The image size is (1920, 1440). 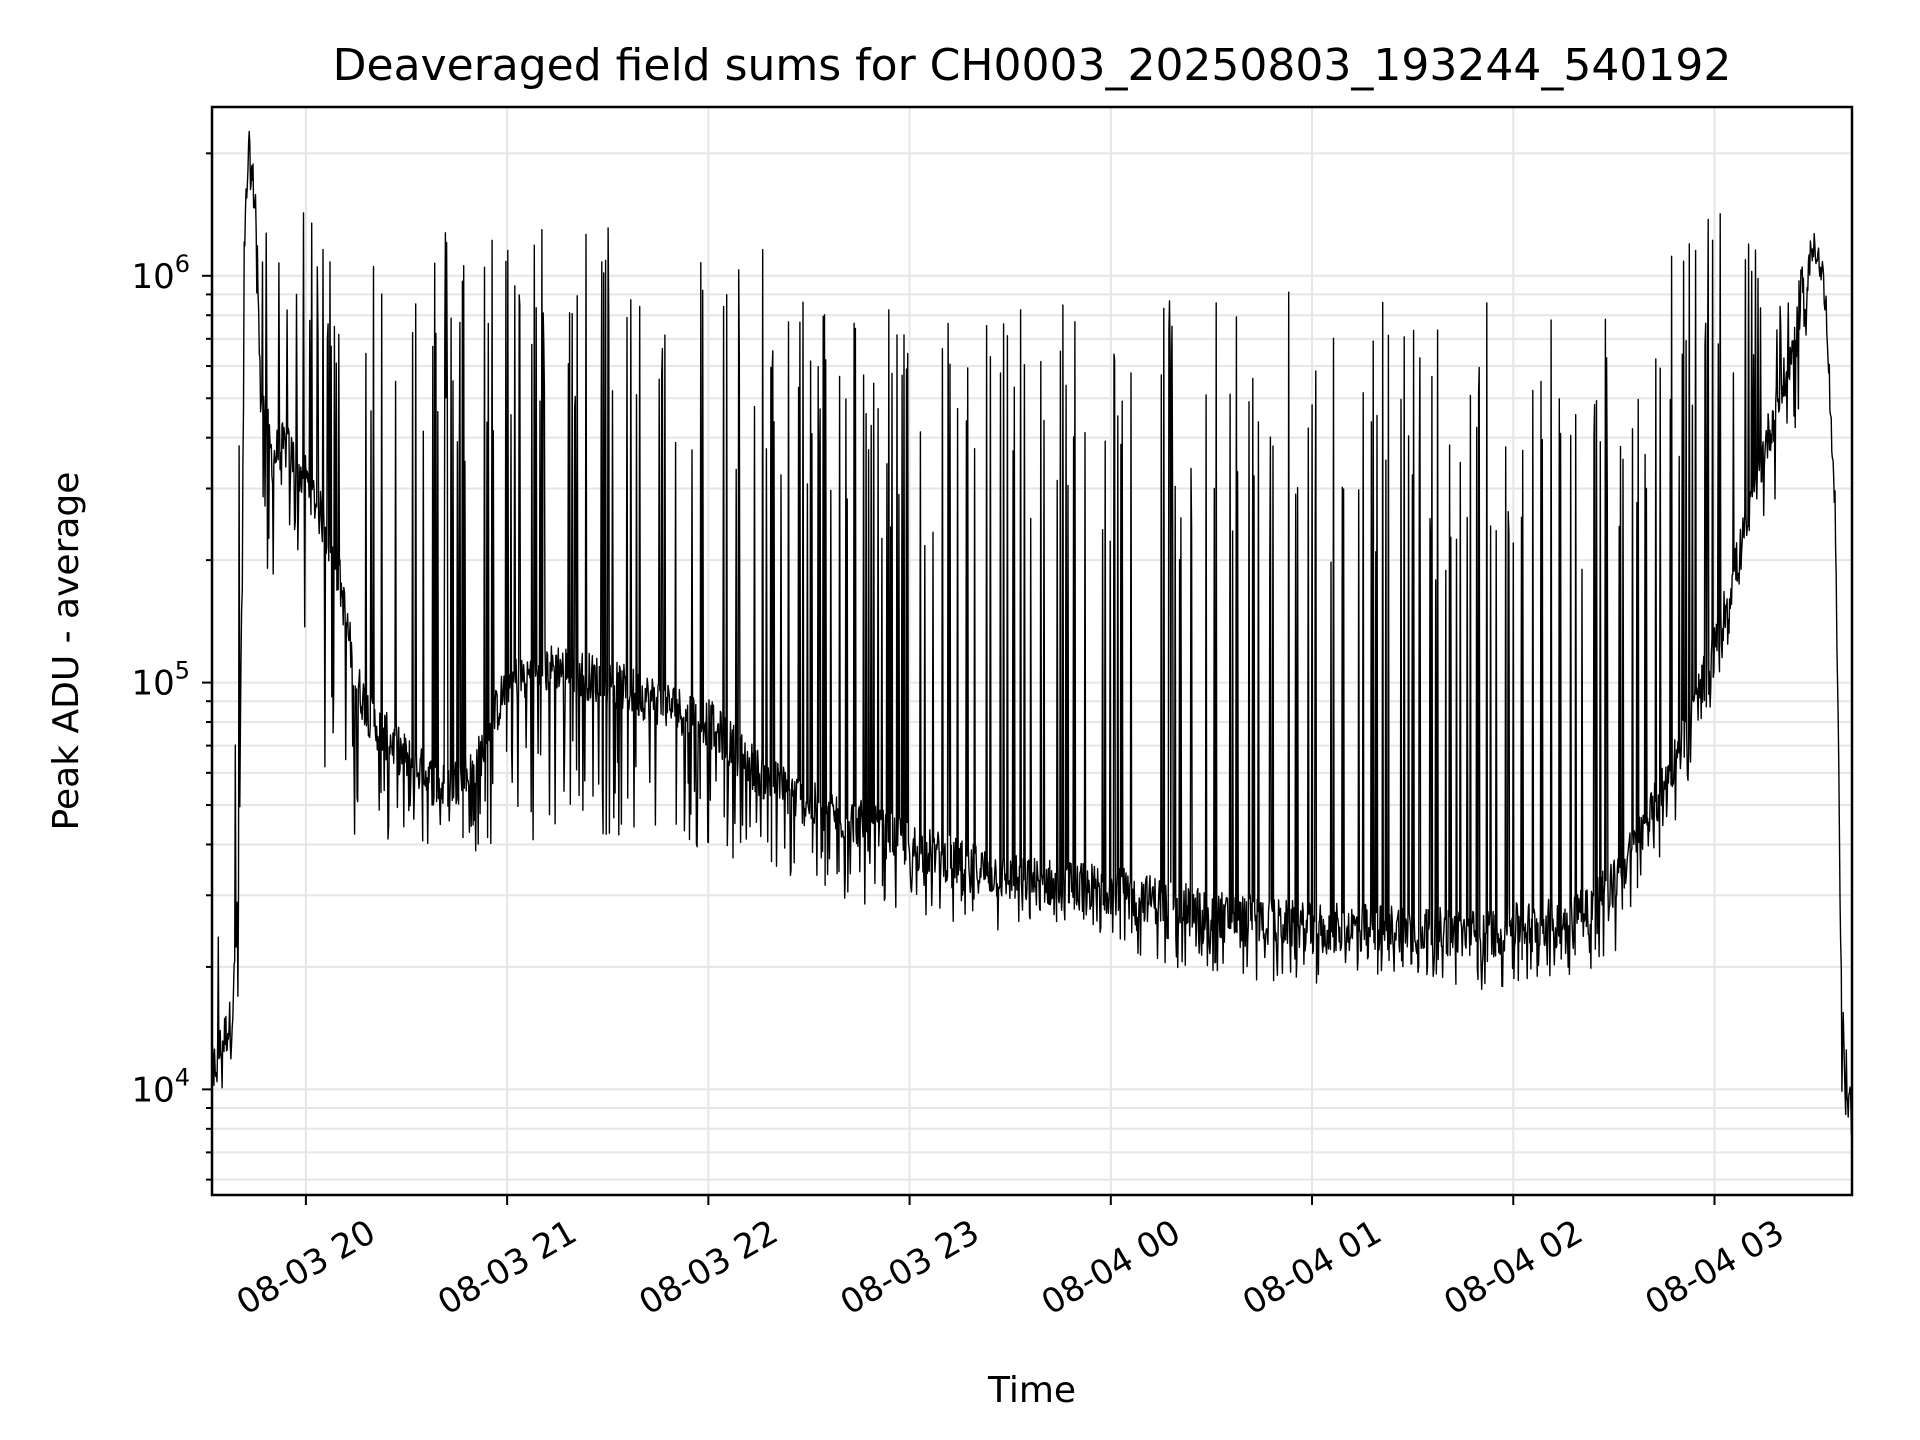 I want to click on x-tick-label: 08-04 01, so click(x=1312, y=1267).